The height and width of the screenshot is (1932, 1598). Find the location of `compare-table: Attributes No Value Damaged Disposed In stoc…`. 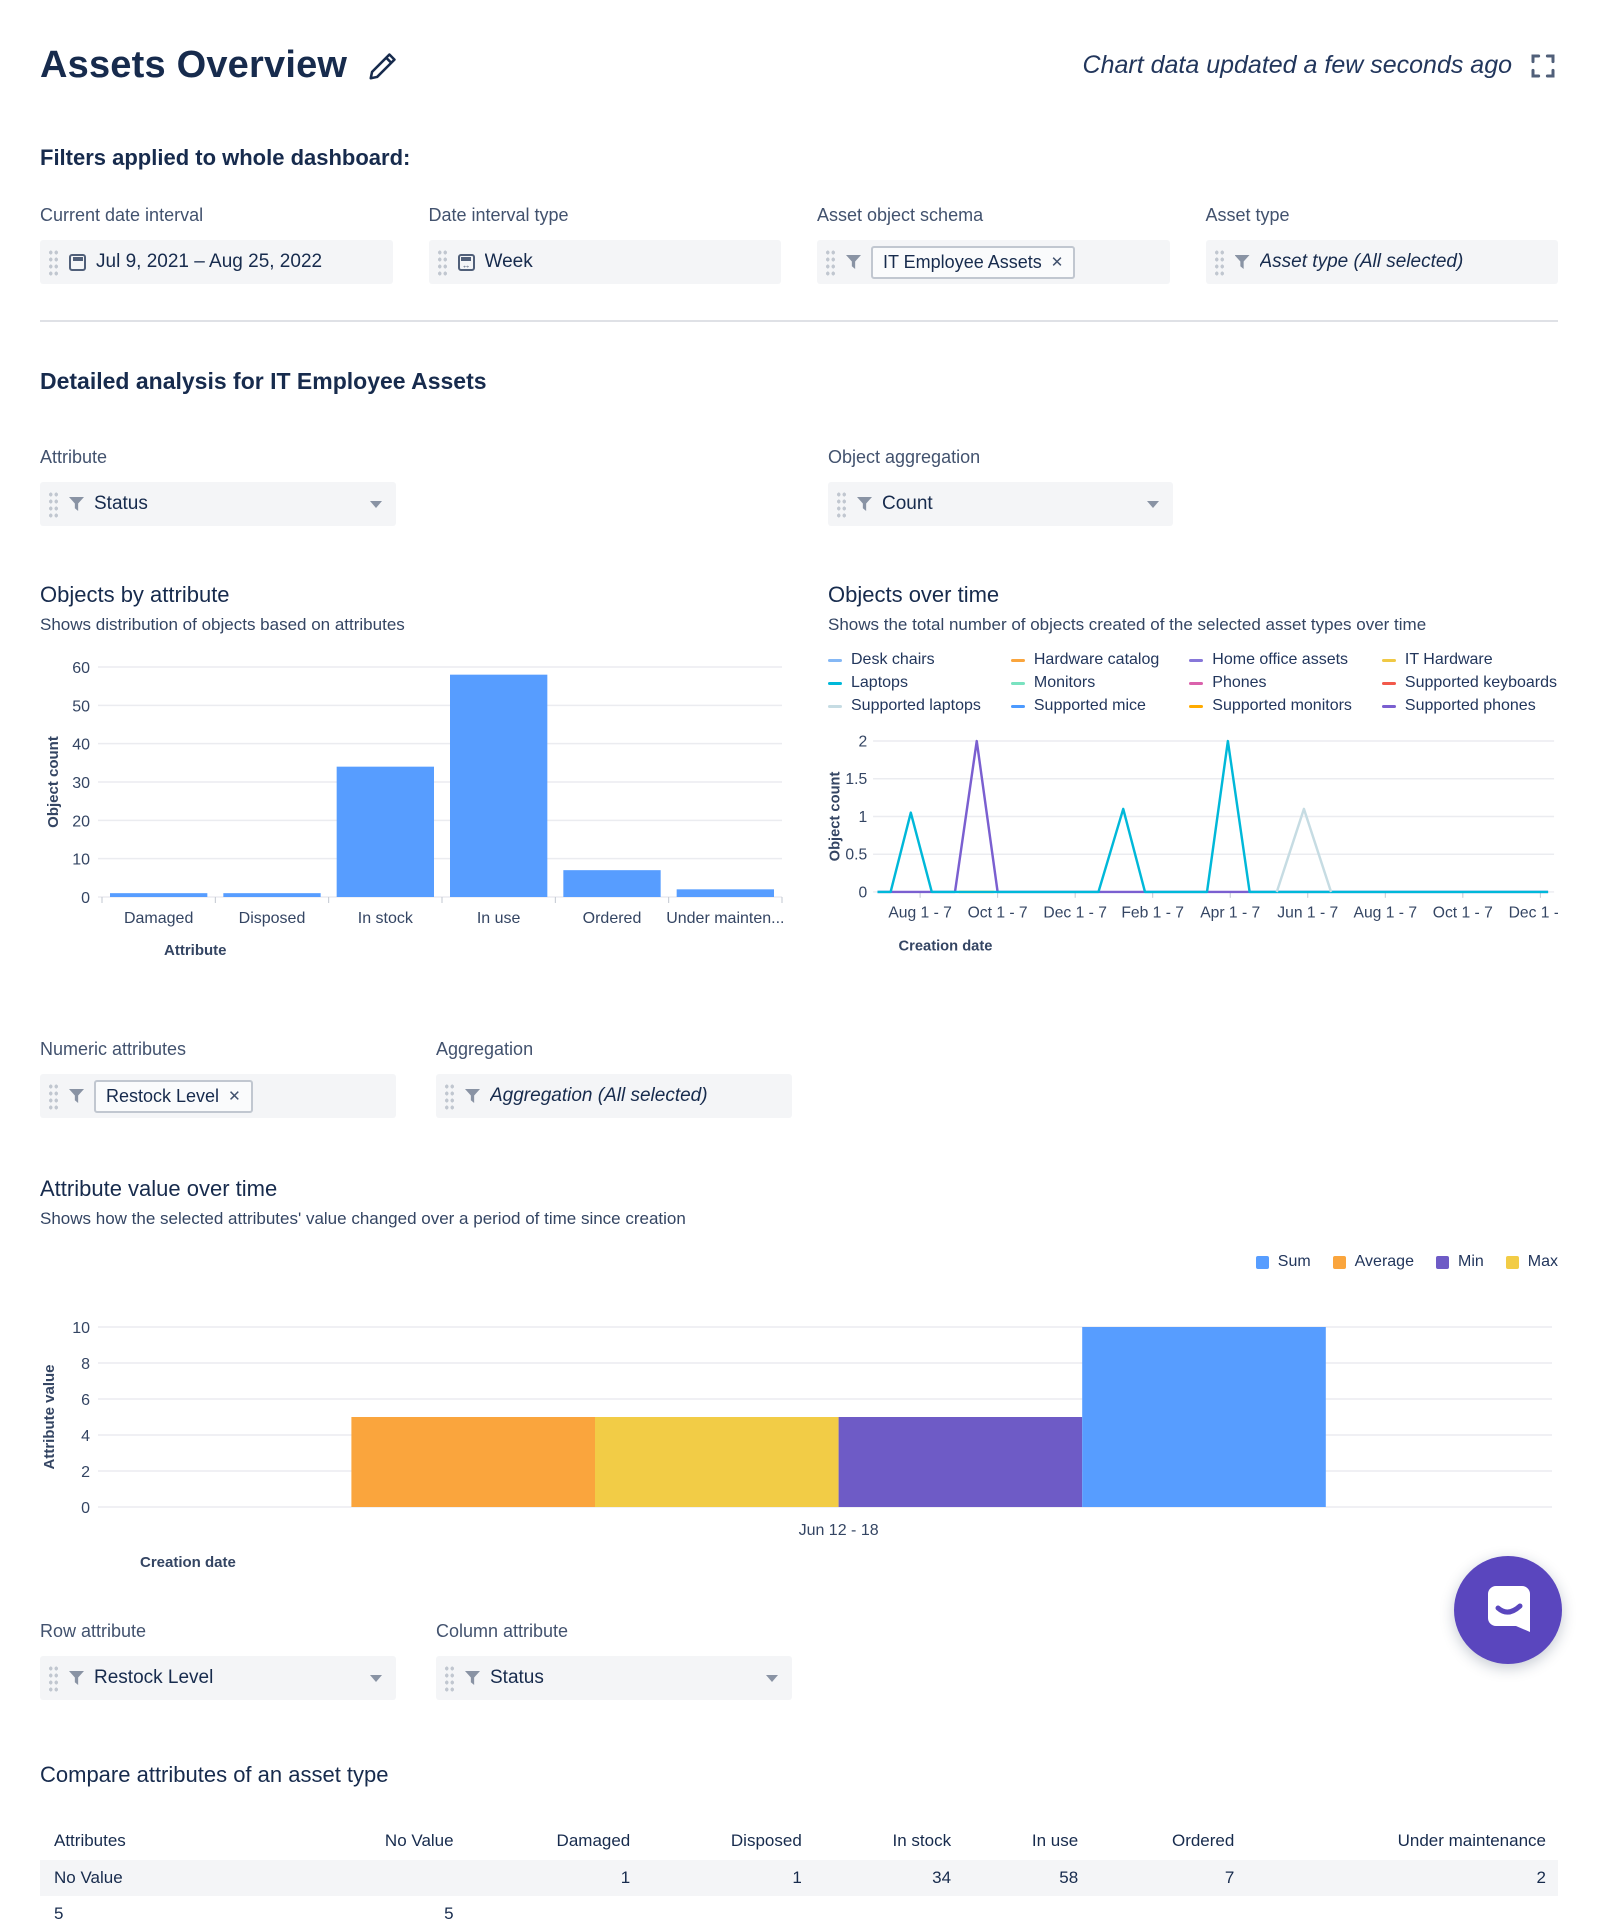

compare-table: Attributes No Value Damaged Disposed In stoc… is located at coordinates (799, 1877).